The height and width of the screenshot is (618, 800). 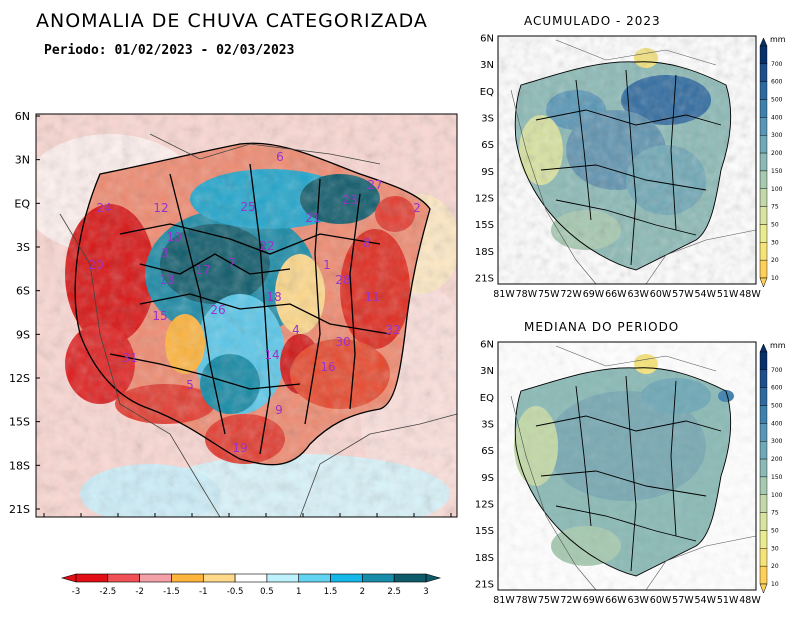 I want to click on basin-number-label: 8, so click(x=367, y=243).